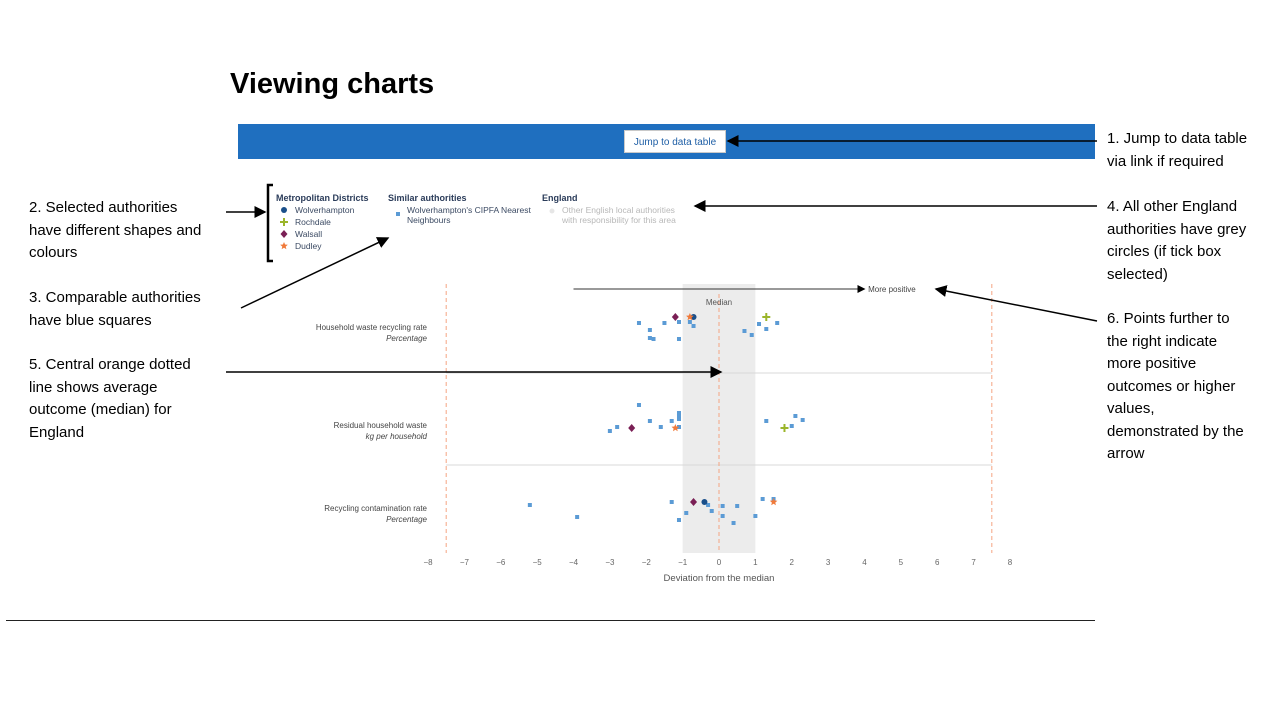 This screenshot has width=1280, height=720. Describe the element at coordinates (550, 620) in the screenshot. I see `bottom-rule` at that location.